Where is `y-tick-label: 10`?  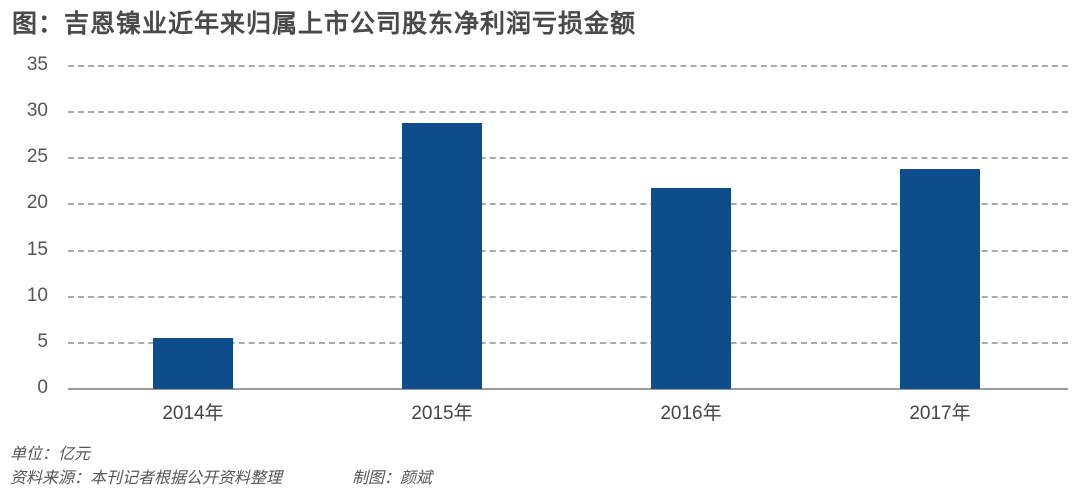 y-tick-label: 10 is located at coordinates (37, 295).